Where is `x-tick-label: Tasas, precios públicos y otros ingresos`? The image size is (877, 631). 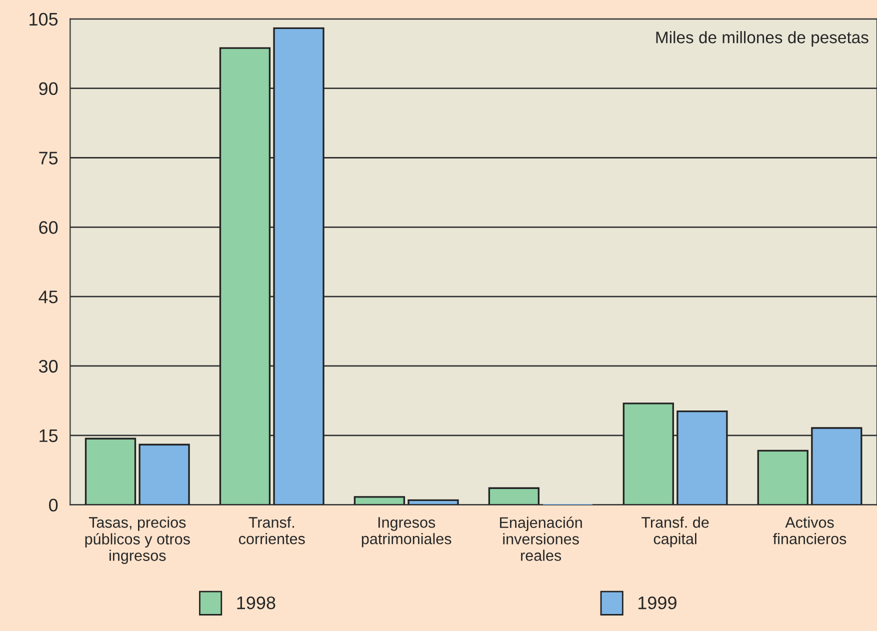
x-tick-label: Tasas, precios públicos y otros ingresos is located at coordinates (137, 540).